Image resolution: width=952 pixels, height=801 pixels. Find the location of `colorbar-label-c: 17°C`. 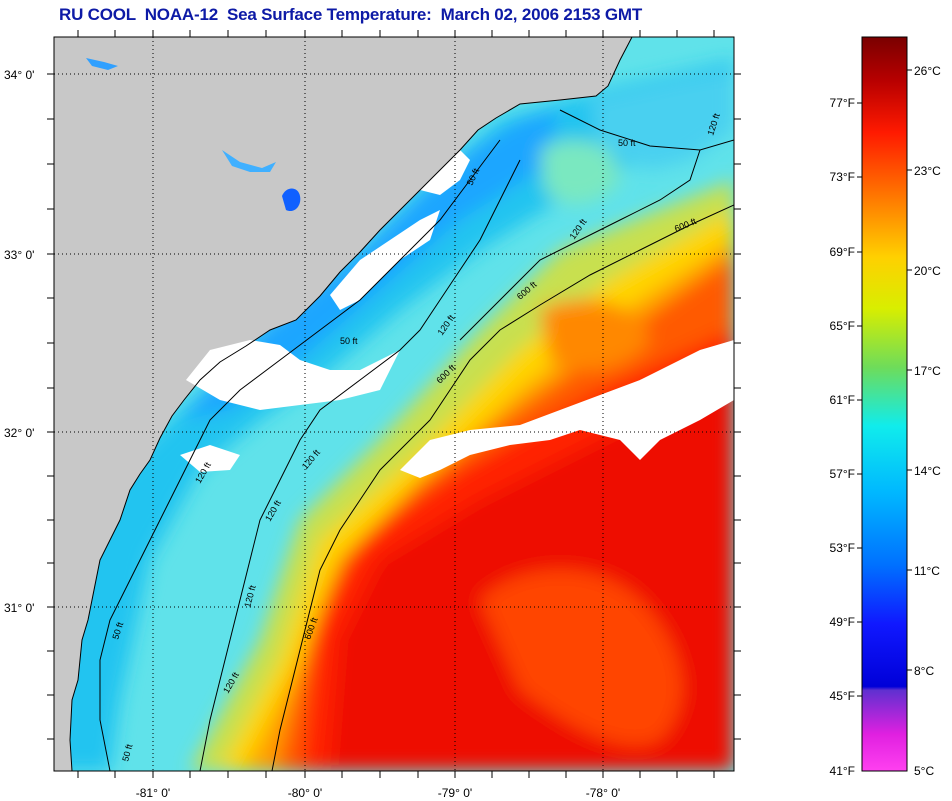

colorbar-label-c: 17°C is located at coordinates (927, 371).